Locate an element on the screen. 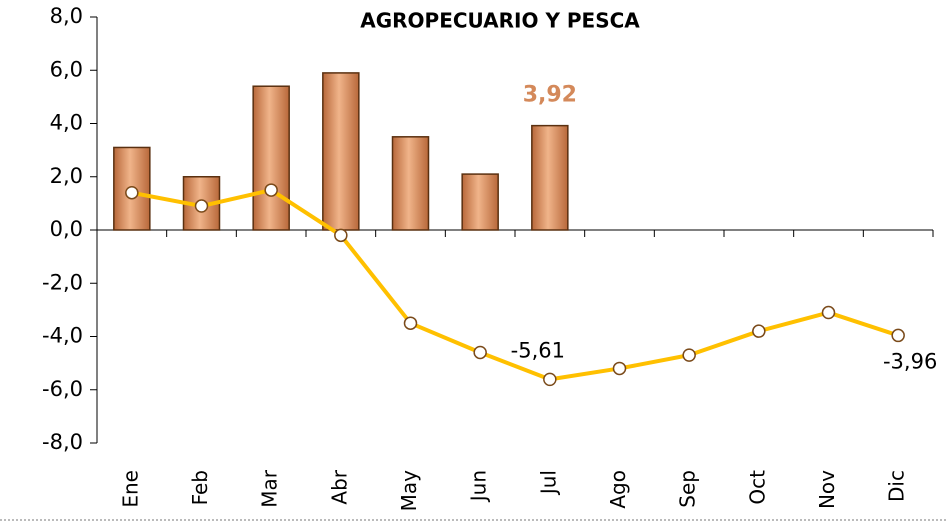  y-tick-label: -2,0 is located at coordinates (62, 282).